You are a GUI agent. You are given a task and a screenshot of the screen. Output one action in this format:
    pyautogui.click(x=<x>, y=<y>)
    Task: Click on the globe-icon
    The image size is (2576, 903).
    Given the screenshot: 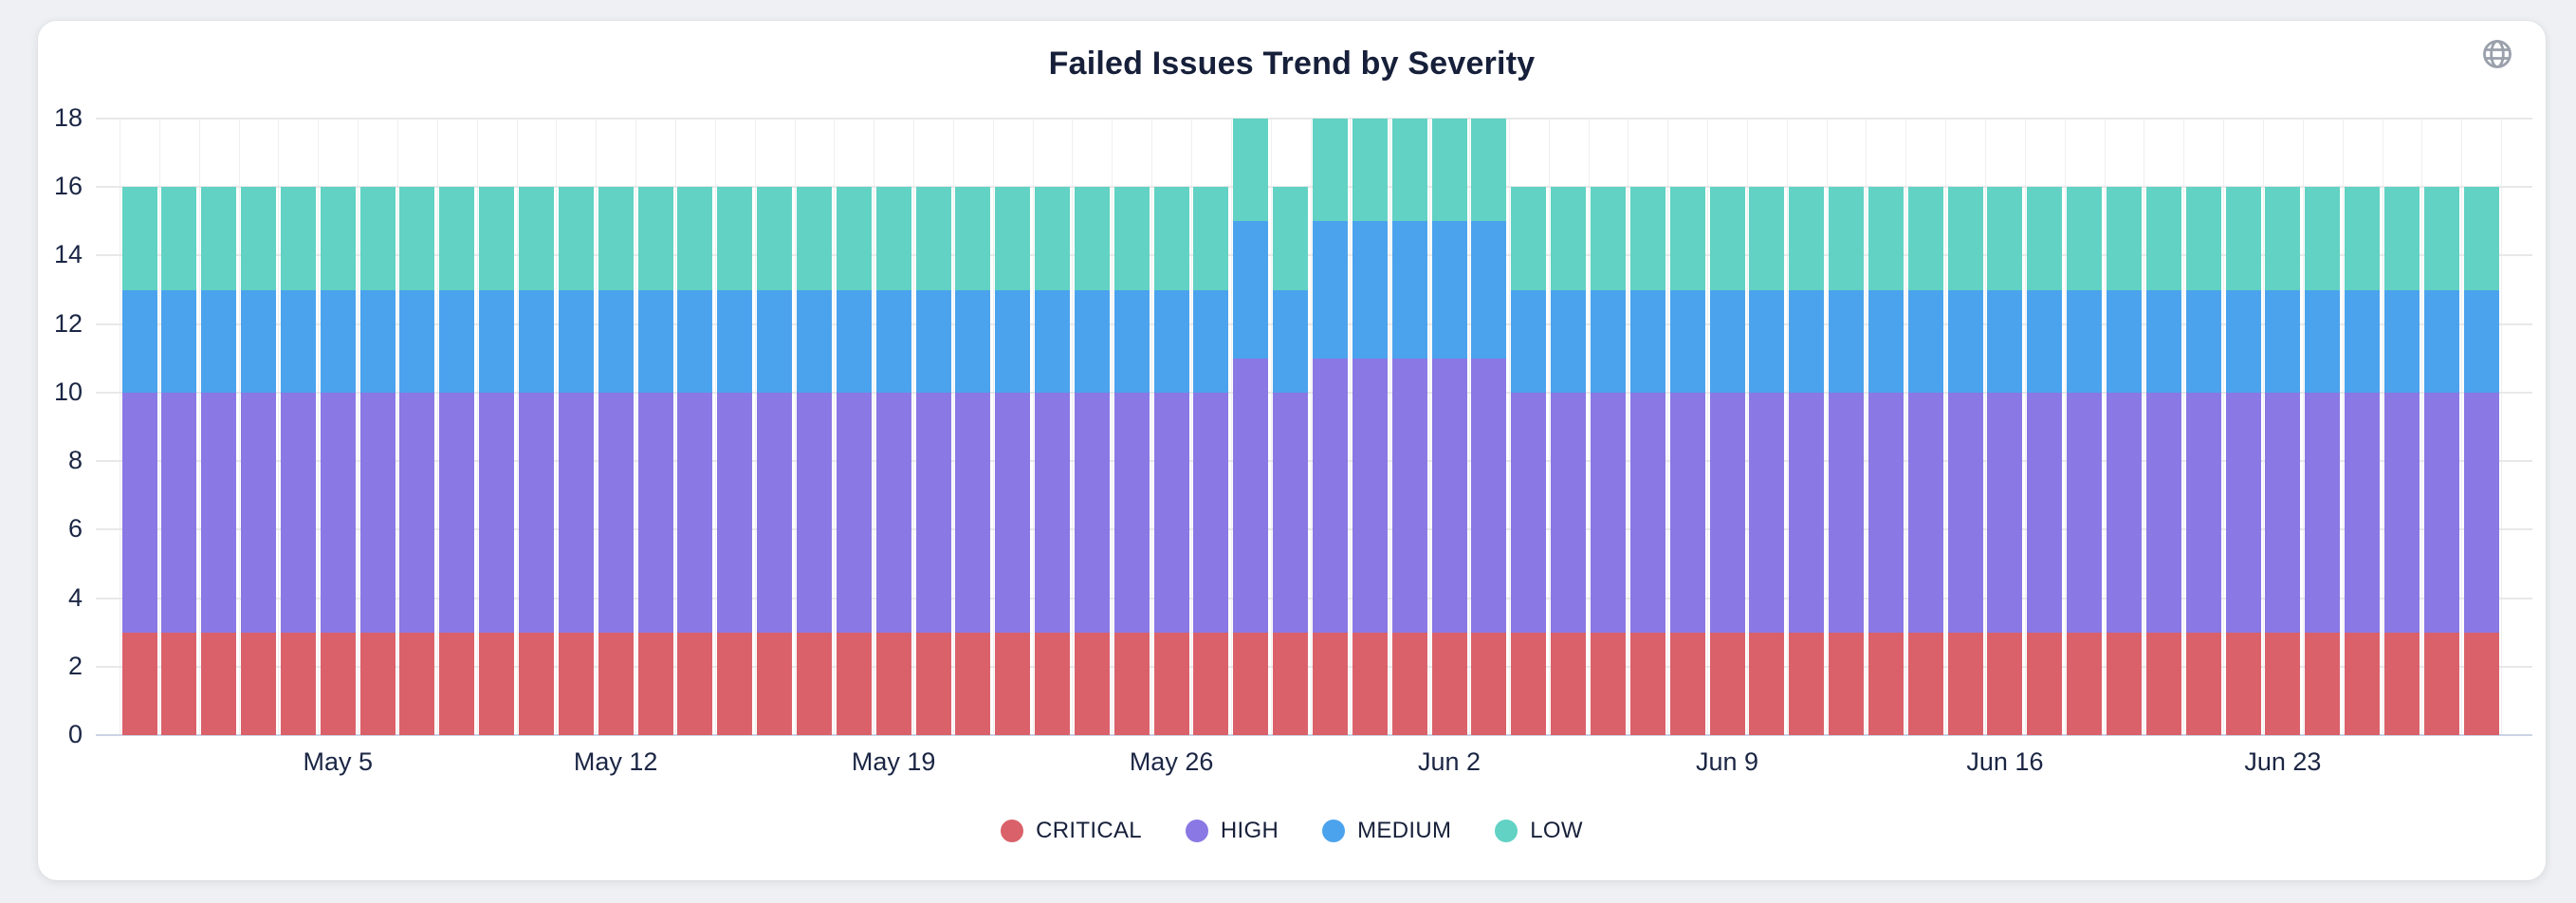 What is the action you would take?
    pyautogui.click(x=2497, y=54)
    